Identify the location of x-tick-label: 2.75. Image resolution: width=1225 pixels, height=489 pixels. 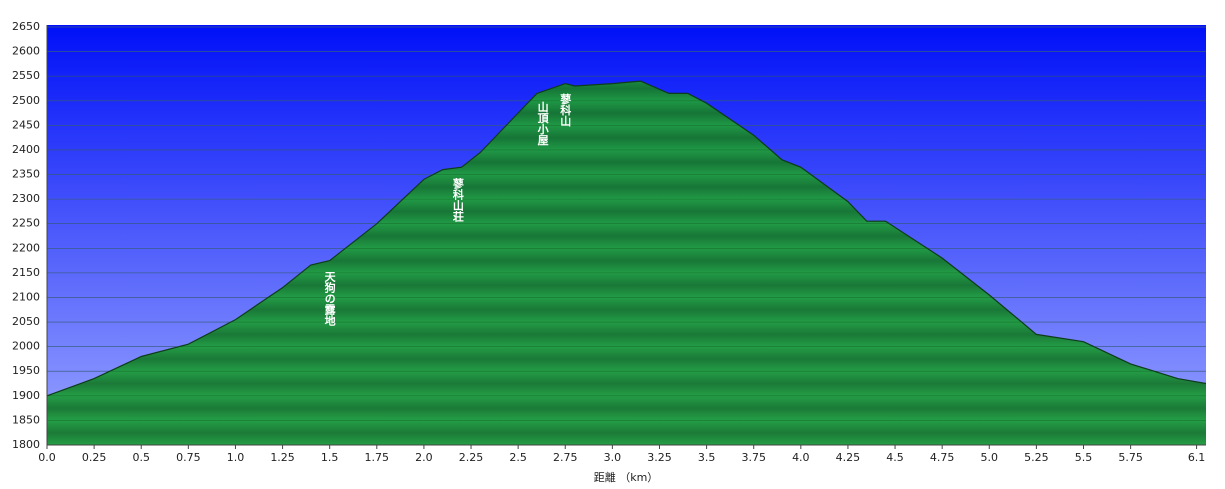
(565, 457).